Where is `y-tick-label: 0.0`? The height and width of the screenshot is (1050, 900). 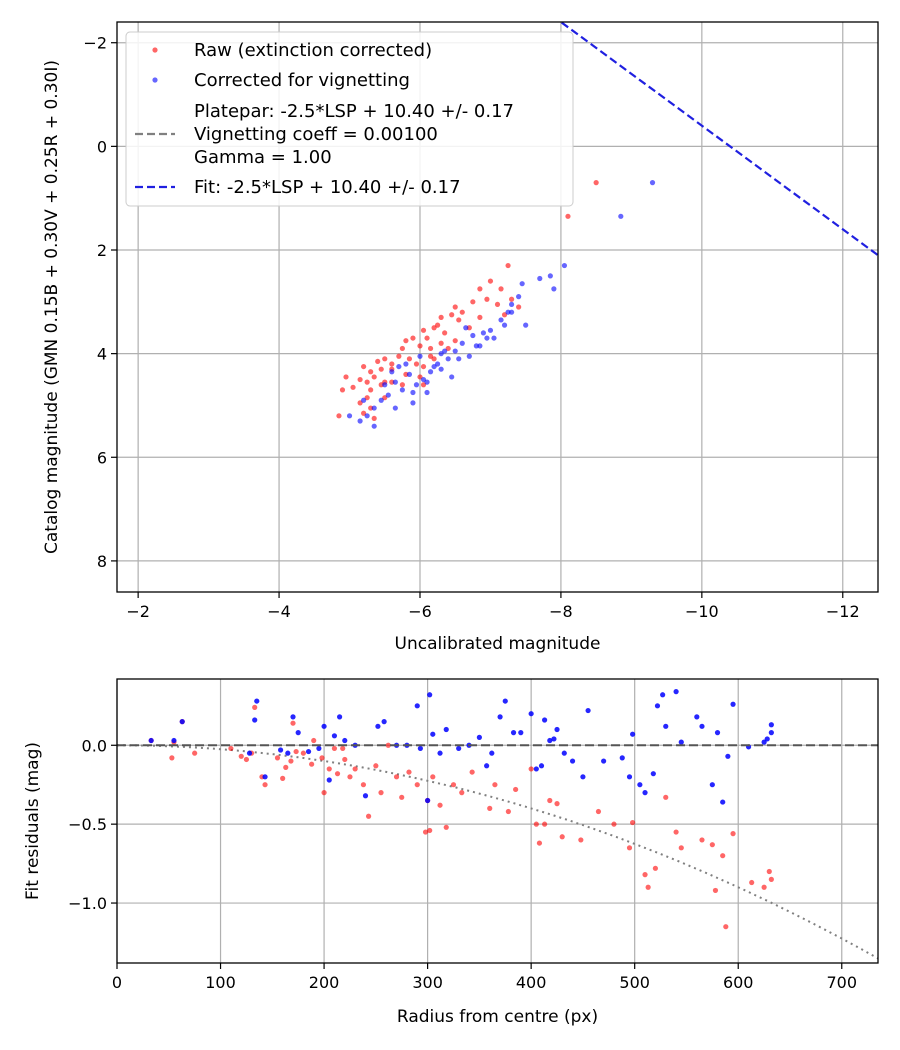 y-tick-label: 0.0 is located at coordinates (94, 745).